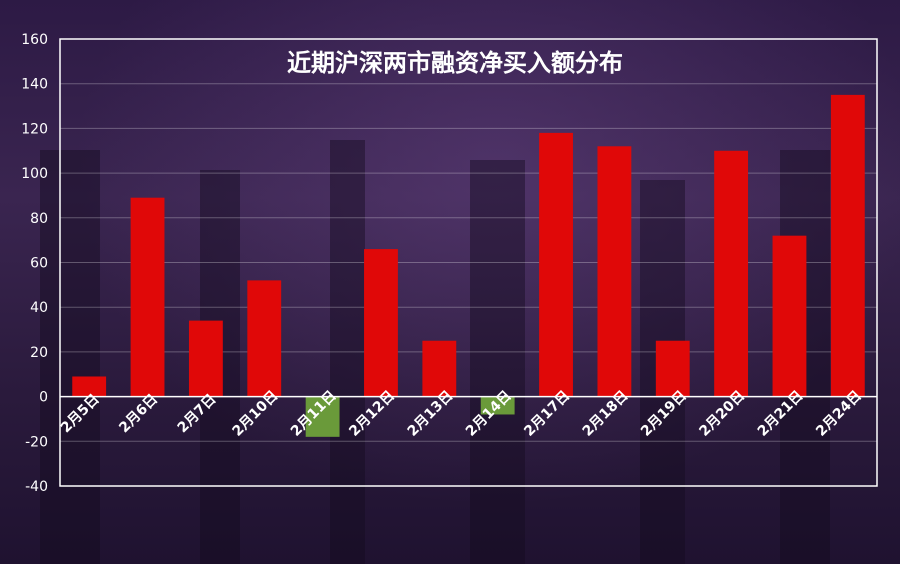 The width and height of the screenshot is (900, 564). I want to click on x-category-label: 2月7日, so click(197, 413).